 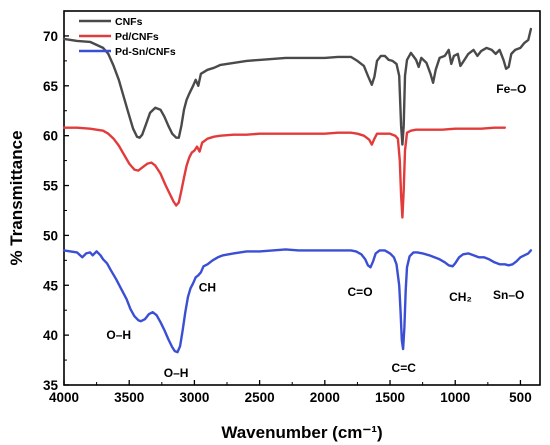 I want to click on annotation-label: C=O, so click(x=360, y=292).